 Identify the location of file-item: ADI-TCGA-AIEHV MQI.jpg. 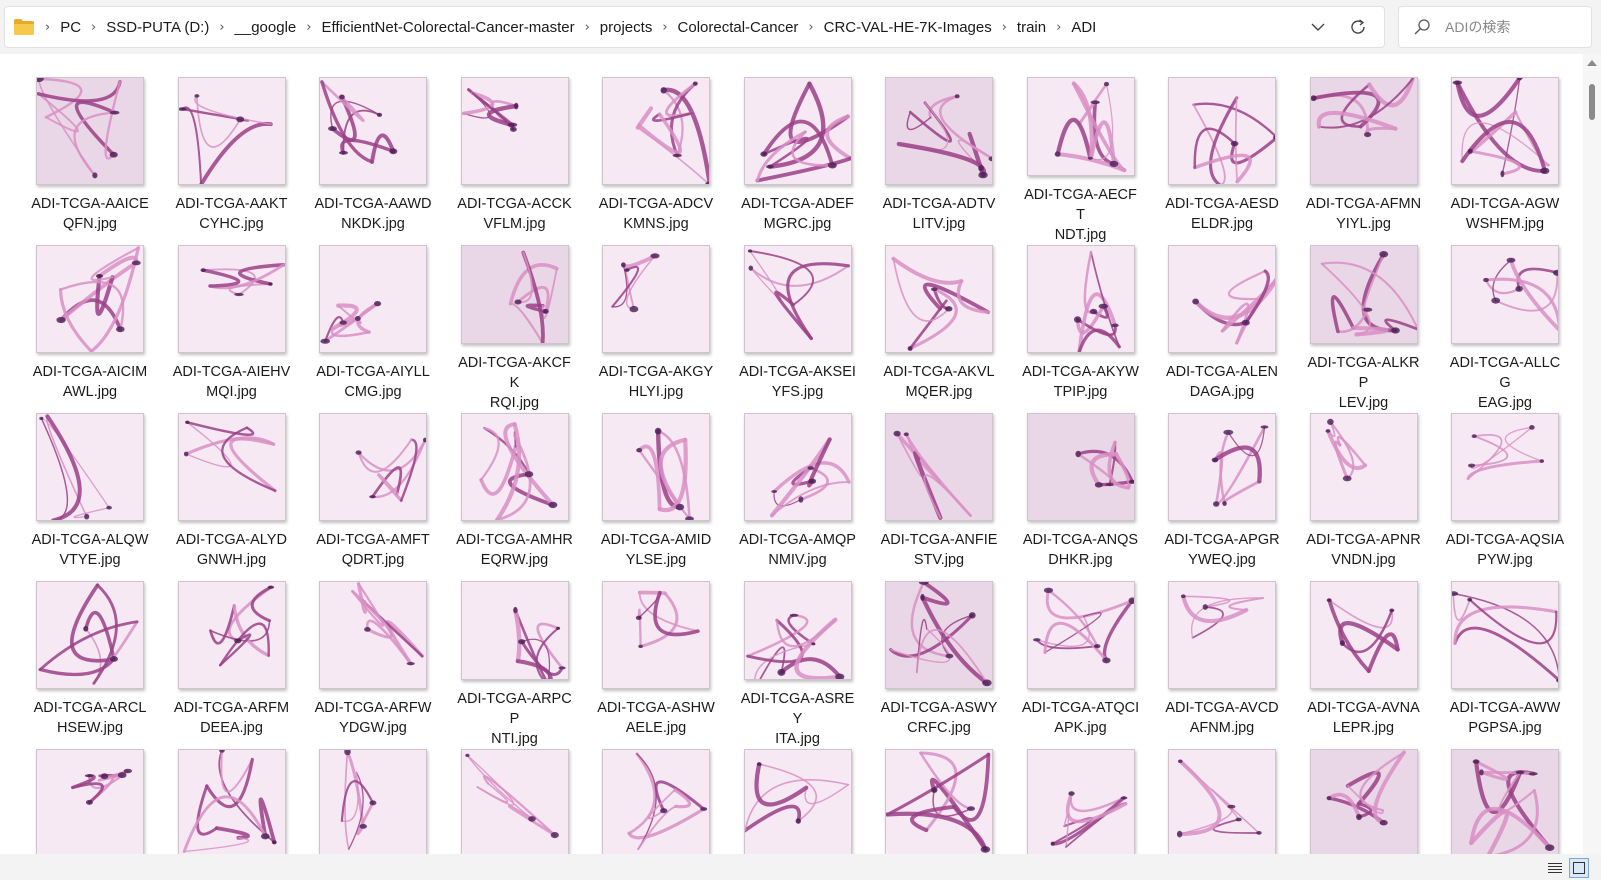
(232, 329).